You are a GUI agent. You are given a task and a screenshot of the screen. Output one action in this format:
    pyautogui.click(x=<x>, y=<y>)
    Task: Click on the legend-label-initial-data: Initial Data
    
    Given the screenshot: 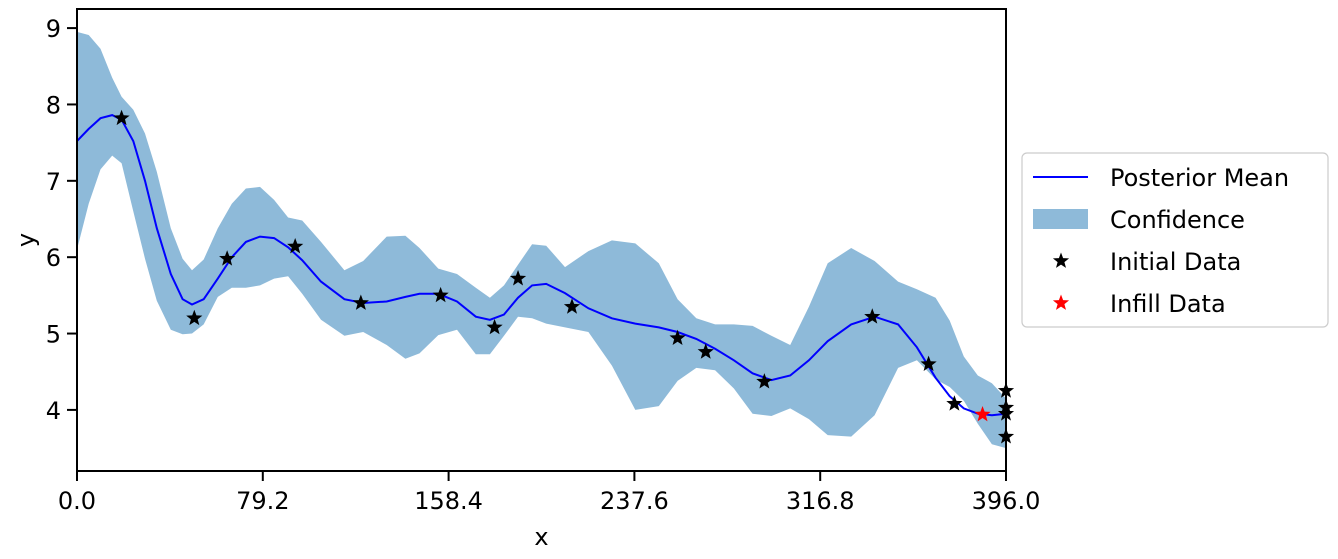 What is the action you would take?
    pyautogui.click(x=1175, y=262)
    